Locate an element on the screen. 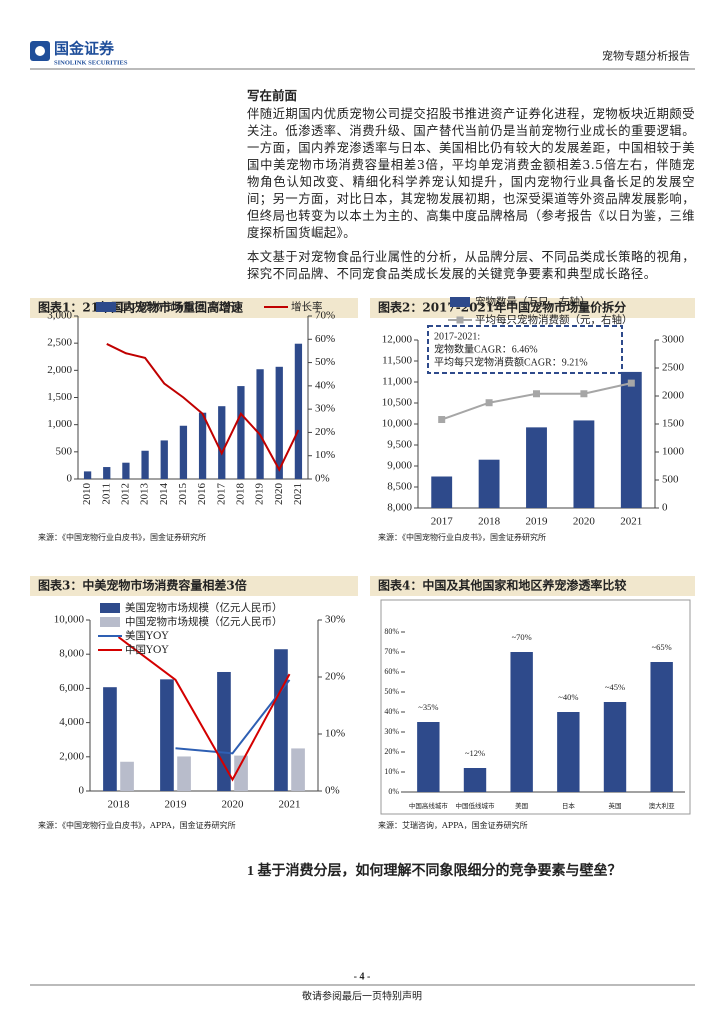  y-tick-label: 4,000 is located at coordinates (71, 722).